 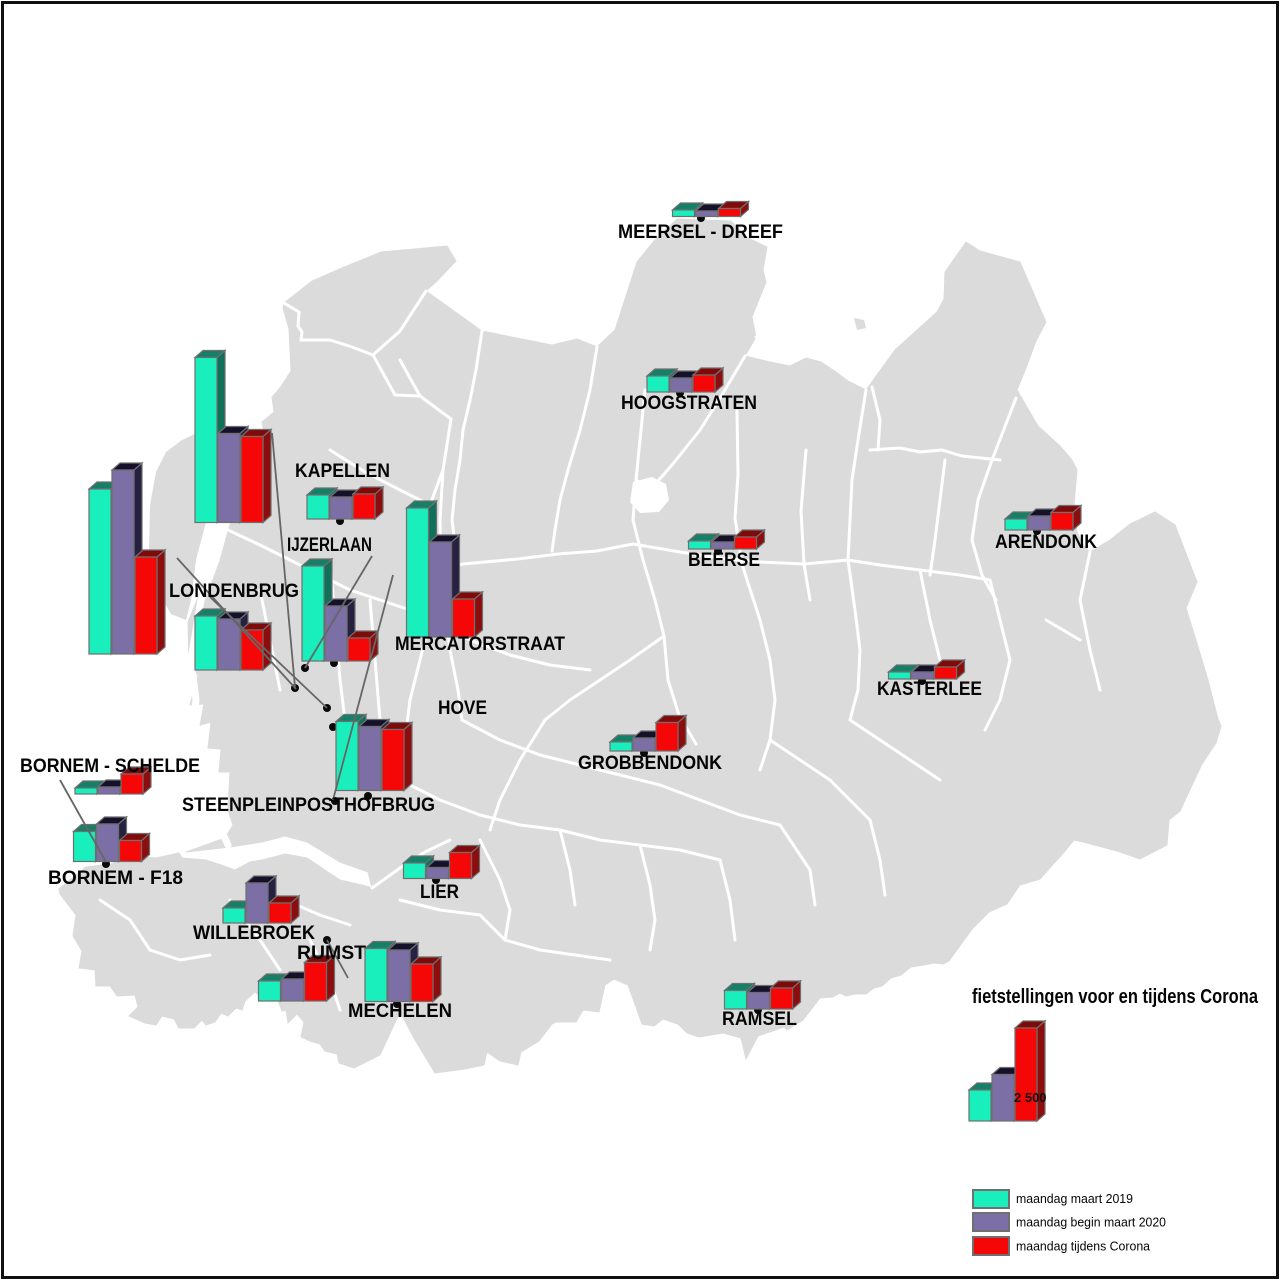 What do you see at coordinates (439, 892) in the screenshot?
I see `svg-text: LIER` at bounding box center [439, 892].